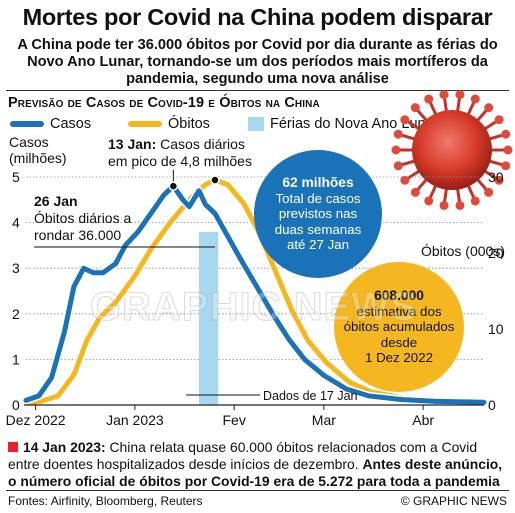 The width and height of the screenshot is (515, 513). I want to click on x-tick-label: Jan 2023, so click(135, 420).